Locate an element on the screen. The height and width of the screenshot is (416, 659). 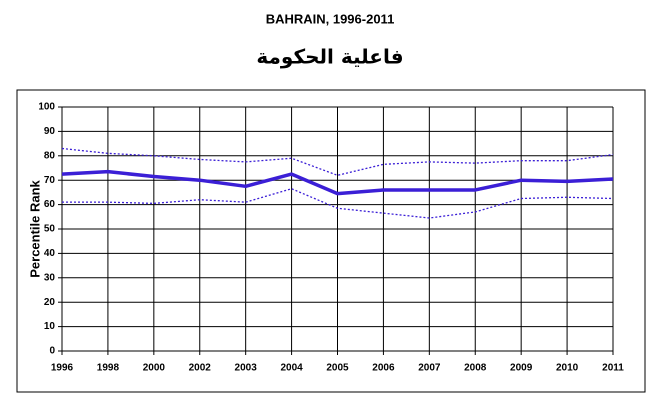
x-tick-label: 2008 is located at coordinates (475, 368).